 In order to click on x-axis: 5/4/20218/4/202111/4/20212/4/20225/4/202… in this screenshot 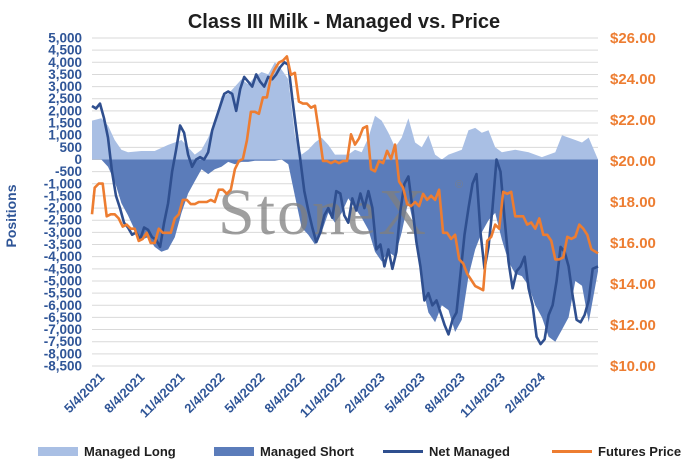, I will do `click(305, 395)`.